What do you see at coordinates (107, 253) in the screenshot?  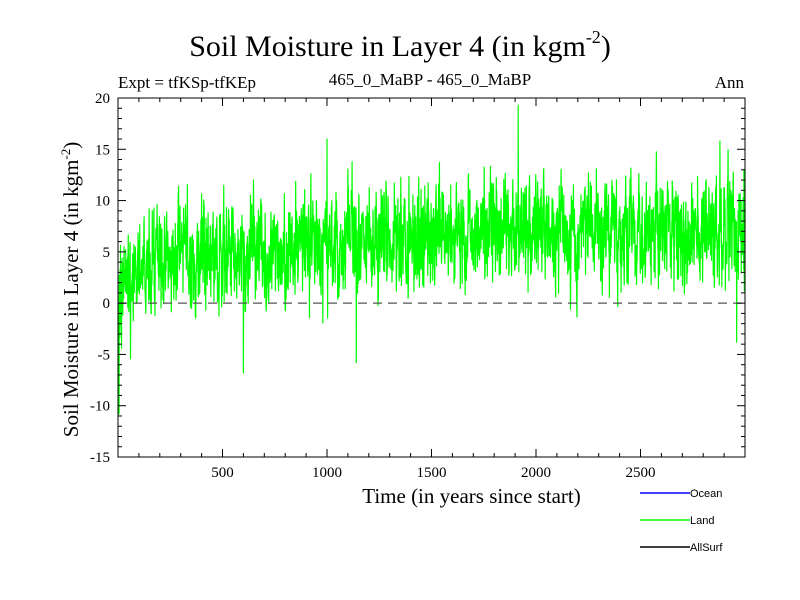 I see `y-tick-label: 5` at bounding box center [107, 253].